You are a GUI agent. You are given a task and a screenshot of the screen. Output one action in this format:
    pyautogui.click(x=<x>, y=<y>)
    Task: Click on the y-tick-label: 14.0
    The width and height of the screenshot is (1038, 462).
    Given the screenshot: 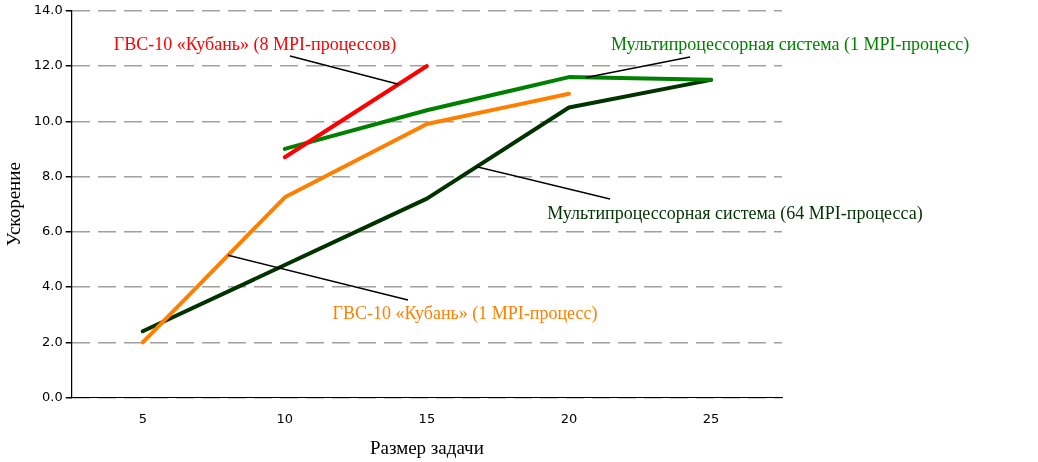 What is the action you would take?
    pyautogui.click(x=48, y=10)
    